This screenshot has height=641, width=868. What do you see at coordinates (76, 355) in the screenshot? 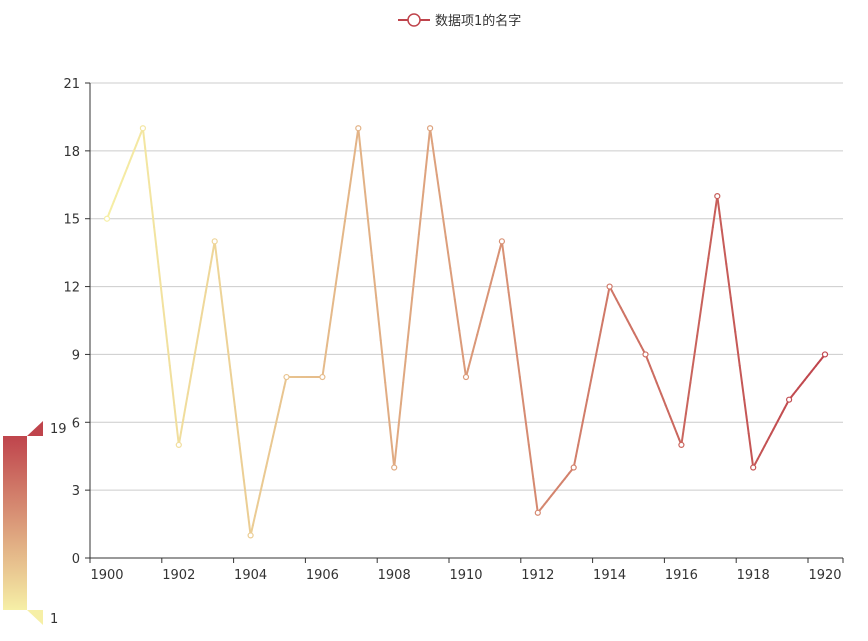
I see `y-tick-label: 9` at bounding box center [76, 355].